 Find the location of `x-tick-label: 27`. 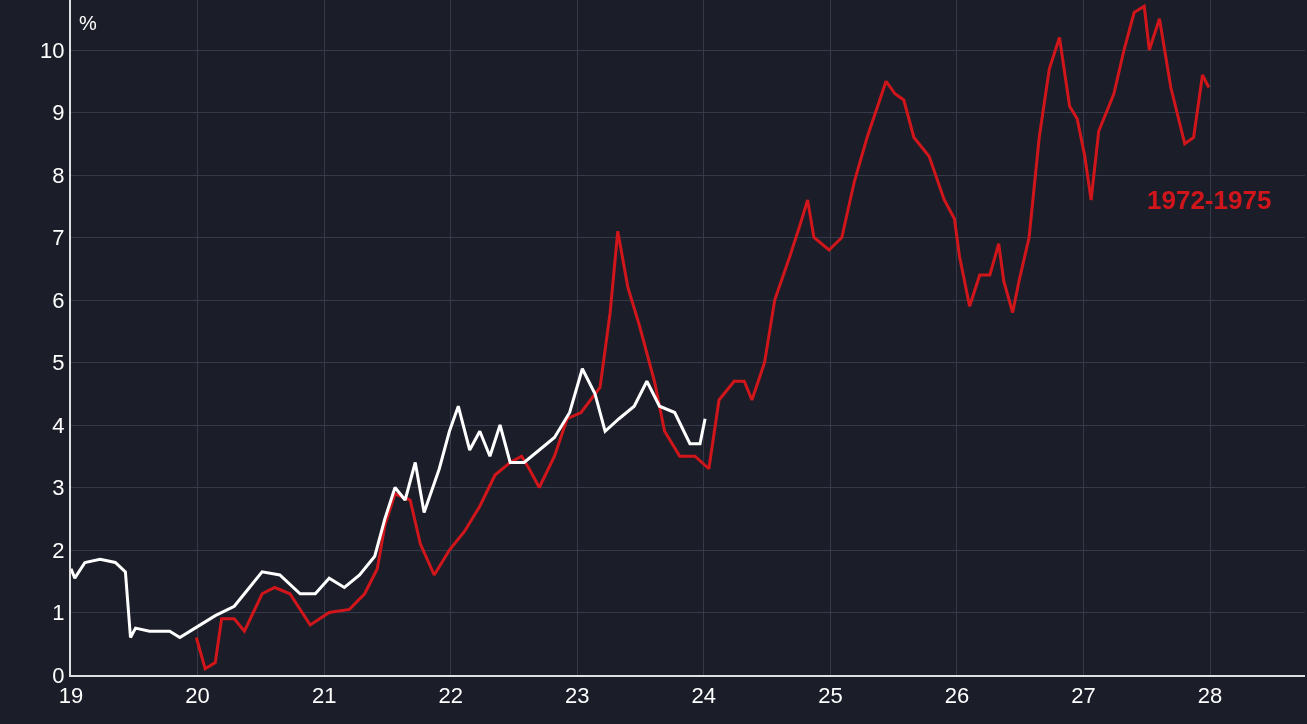

x-tick-label: 27 is located at coordinates (1083, 696).